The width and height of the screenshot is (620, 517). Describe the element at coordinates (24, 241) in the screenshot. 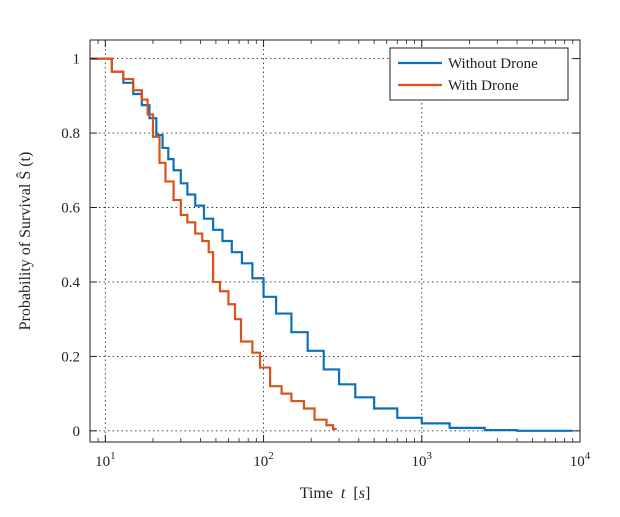

I see `y-axis-label: Probability of Survival Ŝ (t)` at that location.